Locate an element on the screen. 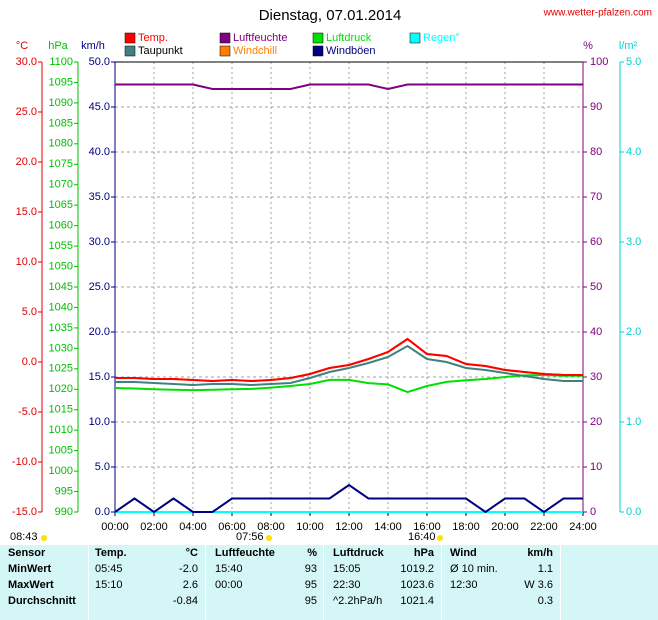 Image resolution: width=658 pixels, height=620 pixels. x-tick-label: 10:00 is located at coordinates (310, 527).